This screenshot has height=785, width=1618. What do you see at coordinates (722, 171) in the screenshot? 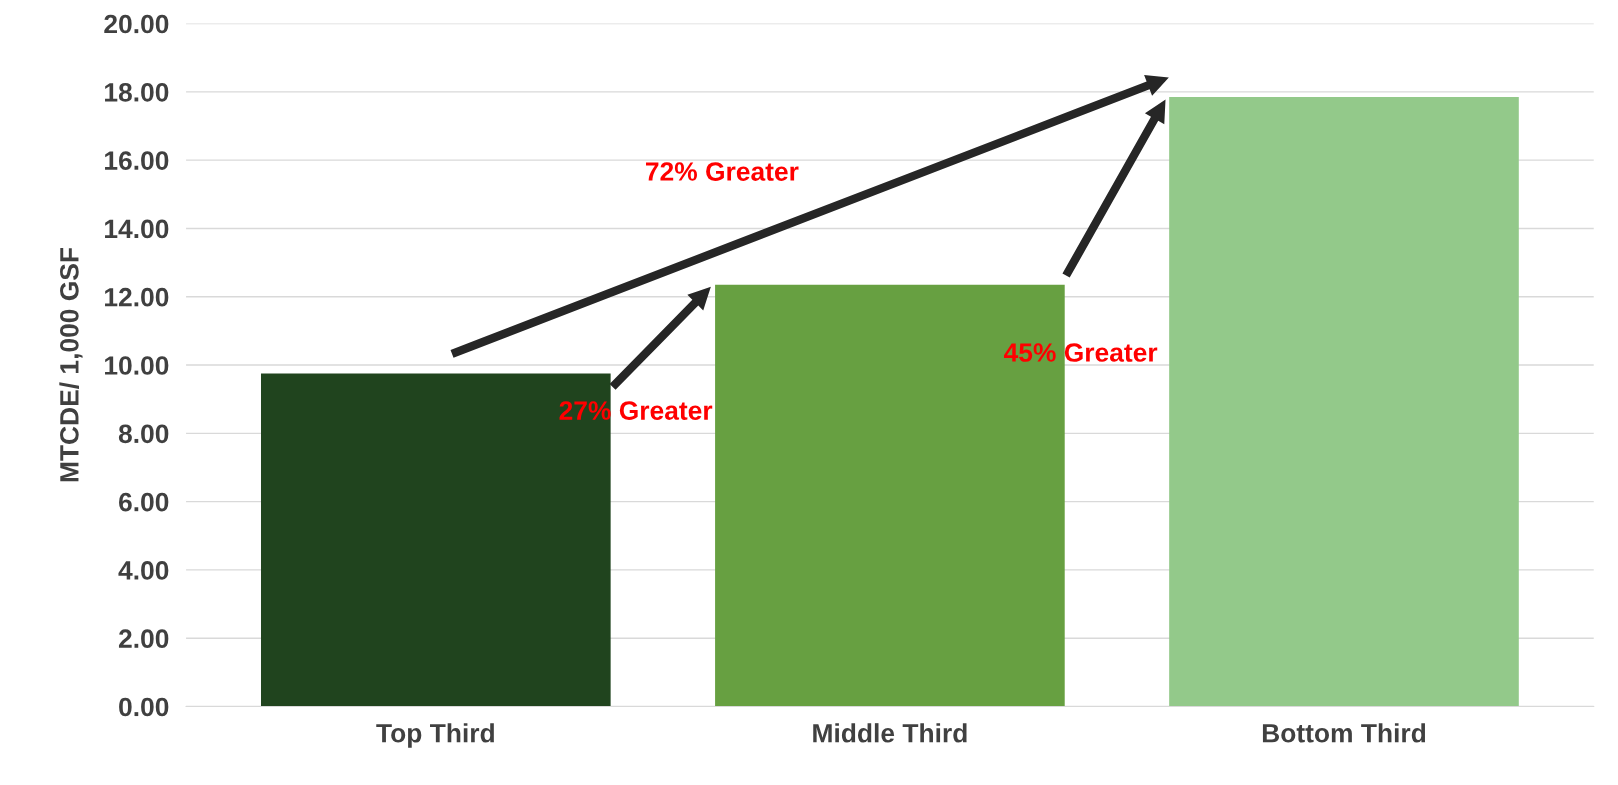
I see `annotation: 72% Greater` at bounding box center [722, 171].